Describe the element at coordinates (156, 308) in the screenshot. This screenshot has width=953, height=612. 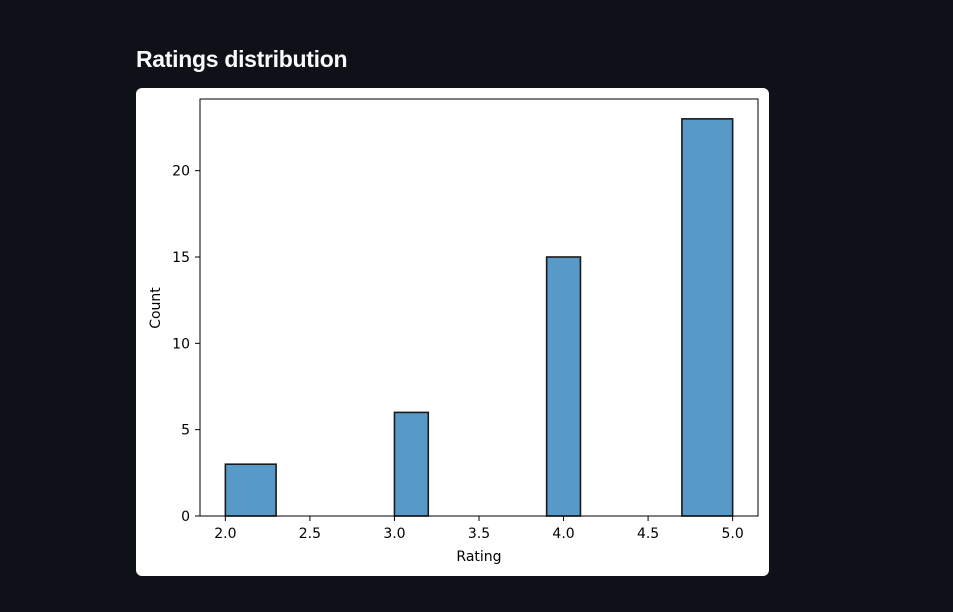
I see `y-axis-label: Count` at that location.